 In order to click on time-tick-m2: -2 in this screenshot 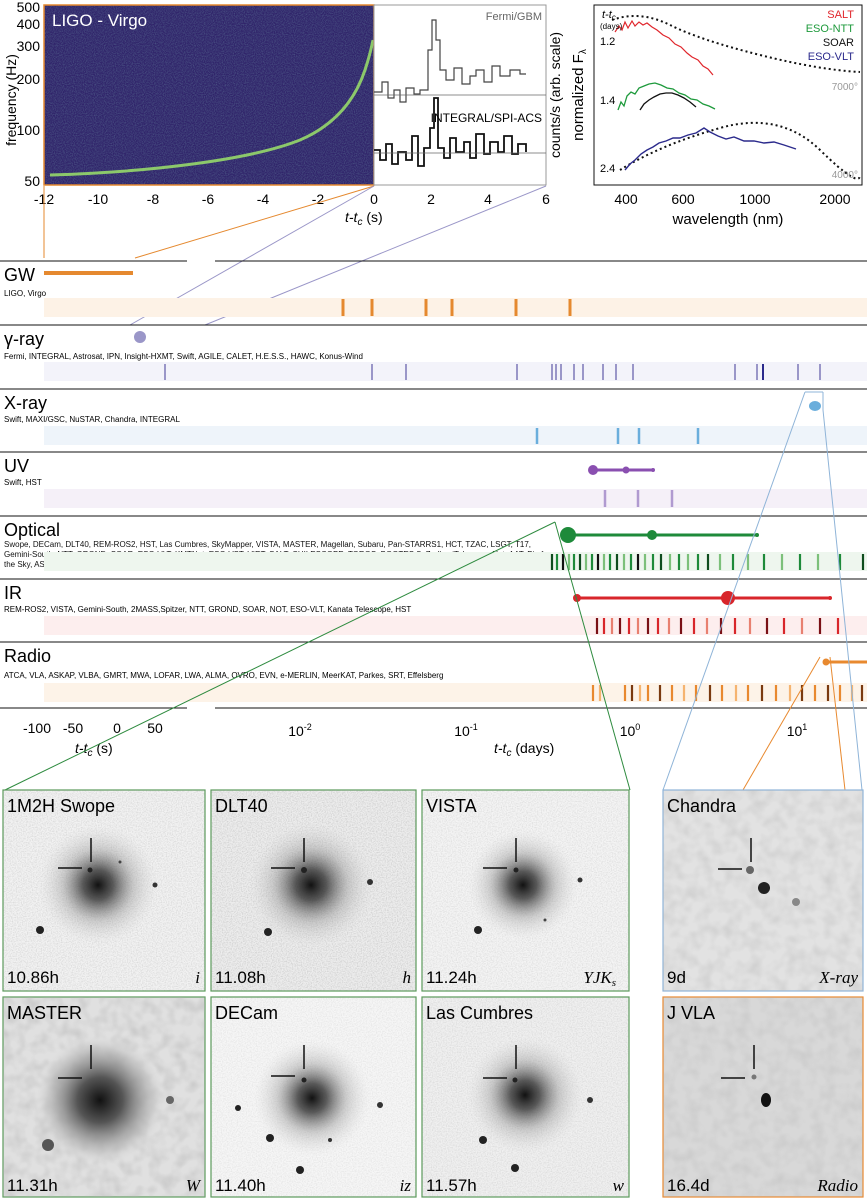, I will do `click(318, 199)`.